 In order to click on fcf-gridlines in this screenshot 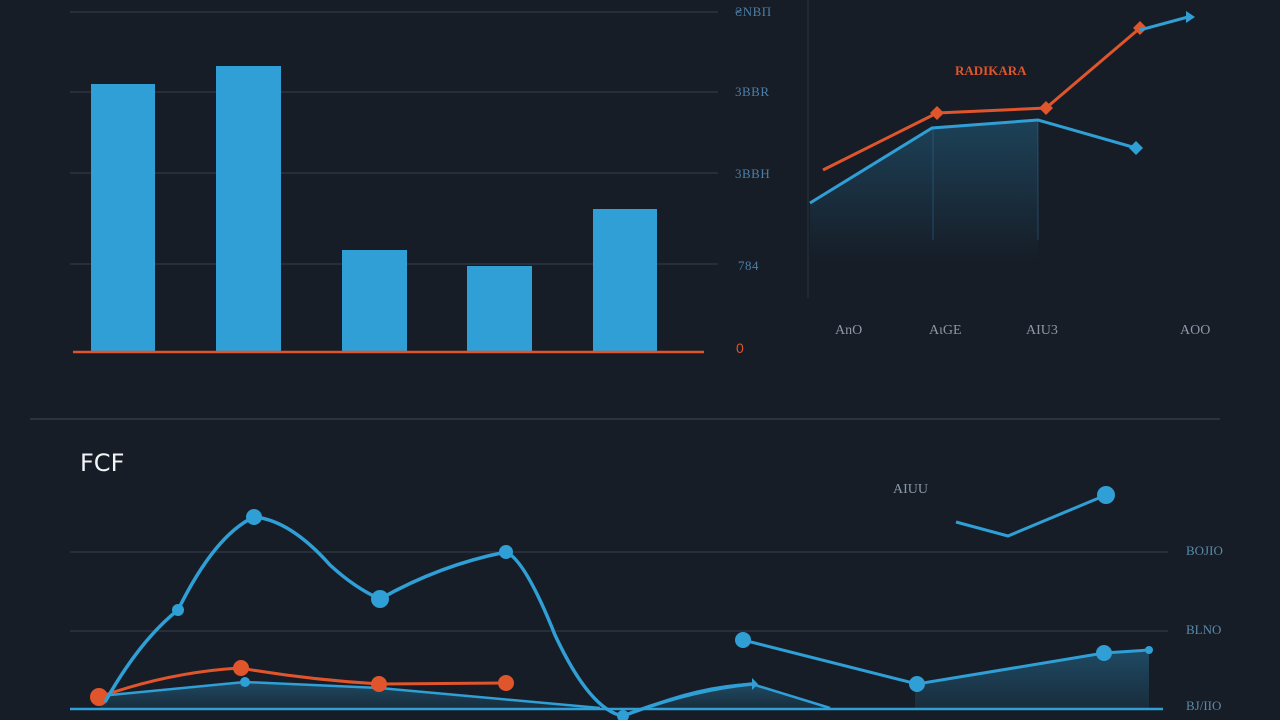, I will do `click(619, 591)`.